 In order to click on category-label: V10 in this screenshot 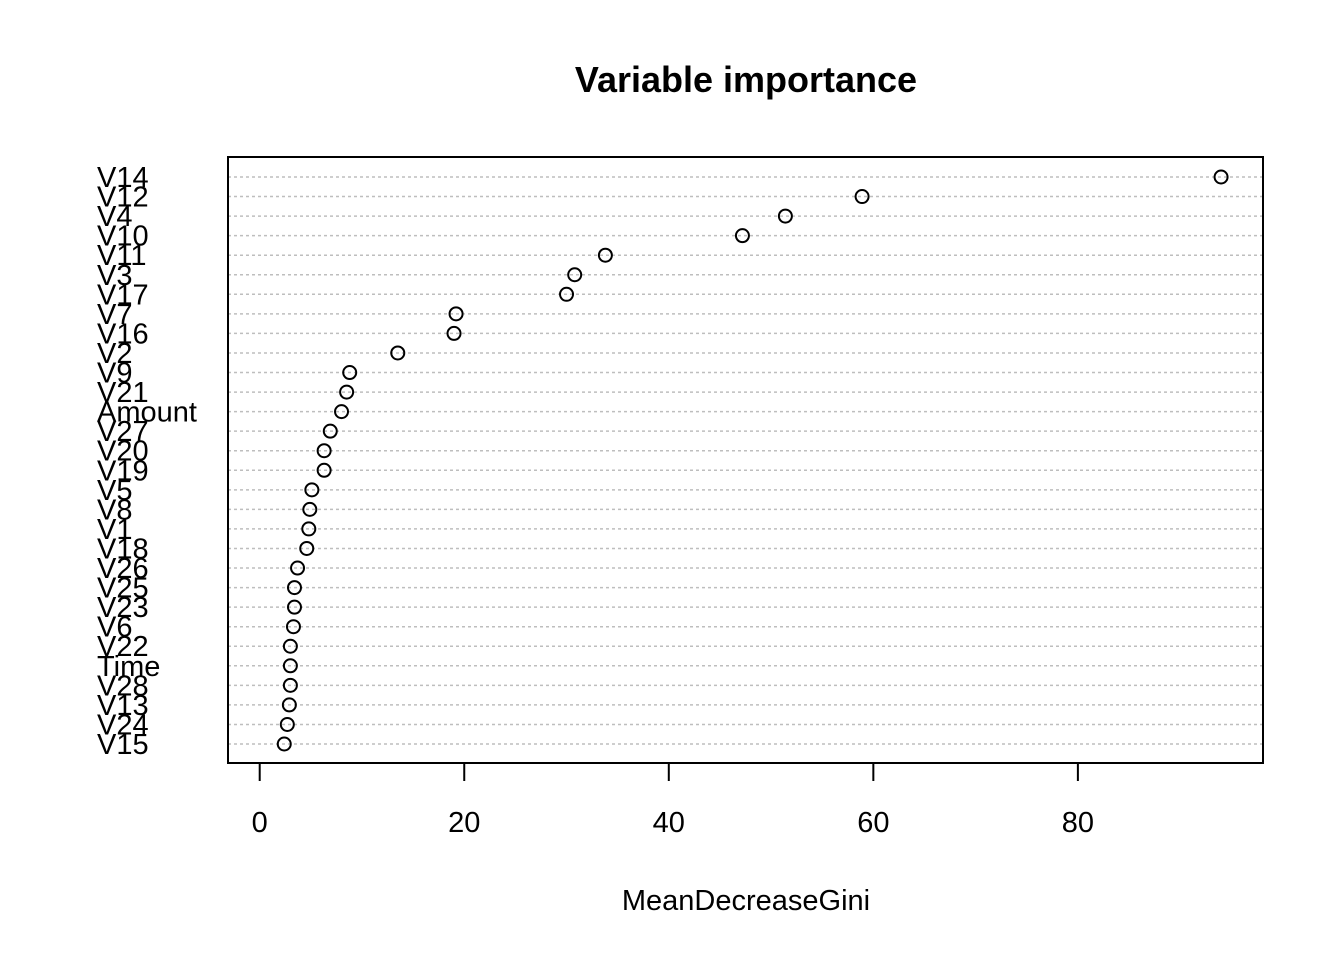, I will do `click(123, 237)`.